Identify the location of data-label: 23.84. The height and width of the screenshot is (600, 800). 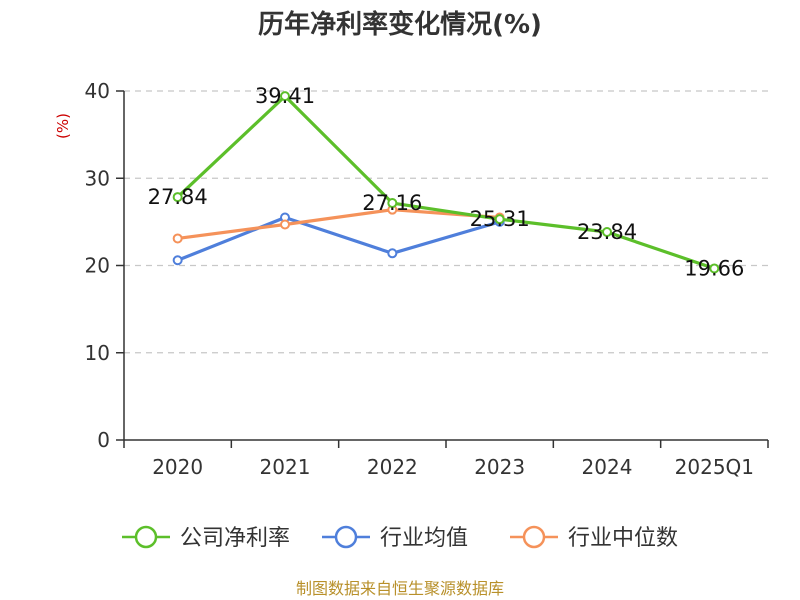
(607, 232).